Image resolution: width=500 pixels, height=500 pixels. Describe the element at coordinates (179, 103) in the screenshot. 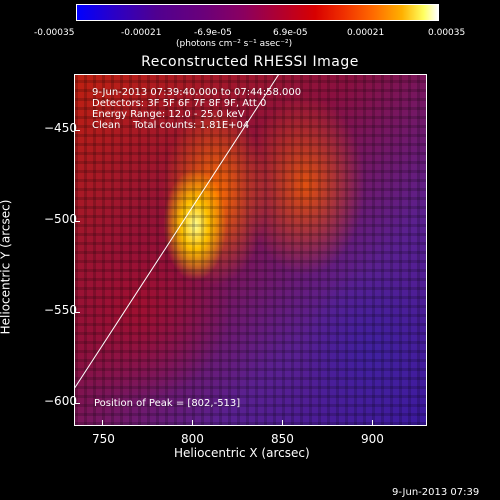

I see `info-detectors: Detectors: 3F 5F 6F 7F 8F 9F, Att 0` at that location.